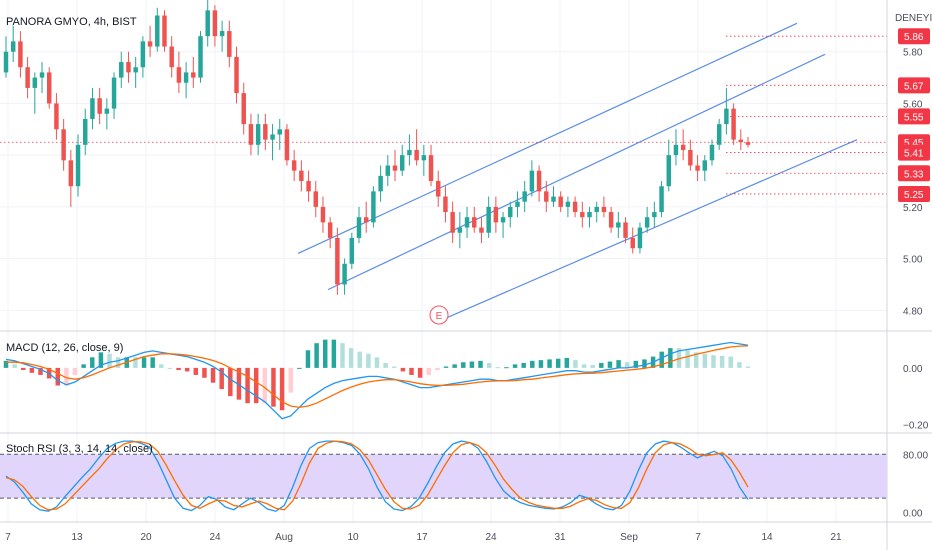 Image resolution: width=932 pixels, height=550 pixels. What do you see at coordinates (915, 484) in the screenshot?
I see `stoch-axis: 80.00 0.00` at bounding box center [915, 484].